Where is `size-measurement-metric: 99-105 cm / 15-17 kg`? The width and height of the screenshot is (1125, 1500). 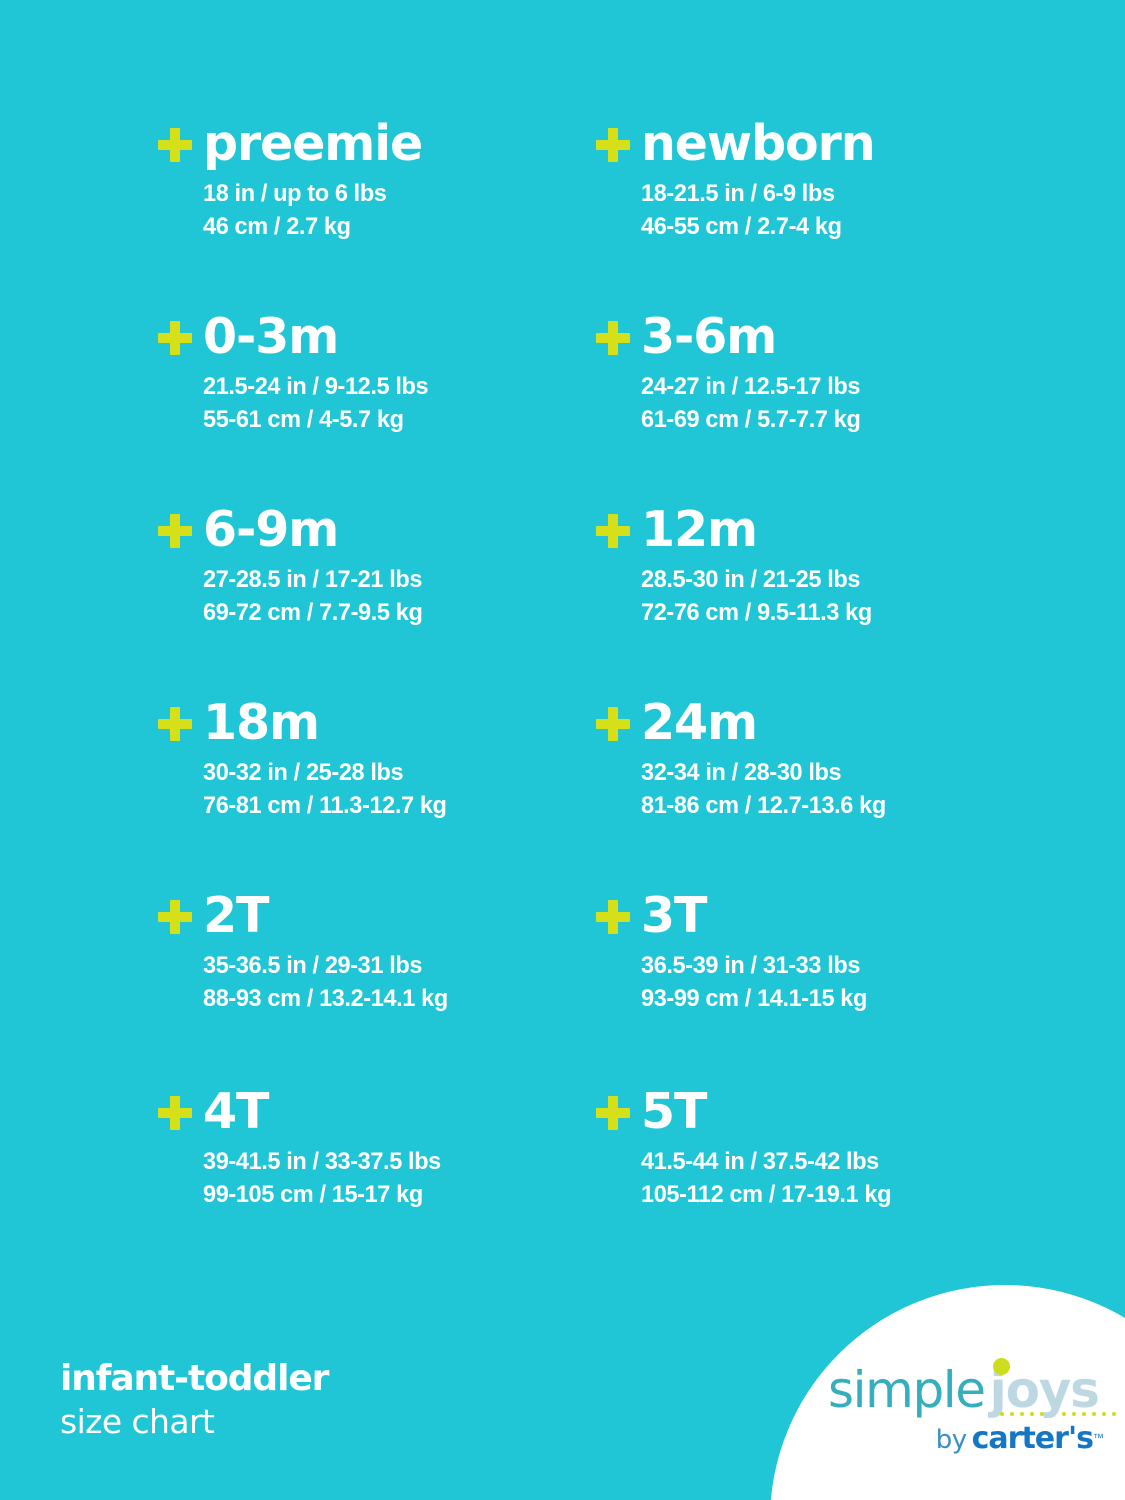 size-measurement-metric: 99-105 cm / 15-17 kg is located at coordinates (313, 1194).